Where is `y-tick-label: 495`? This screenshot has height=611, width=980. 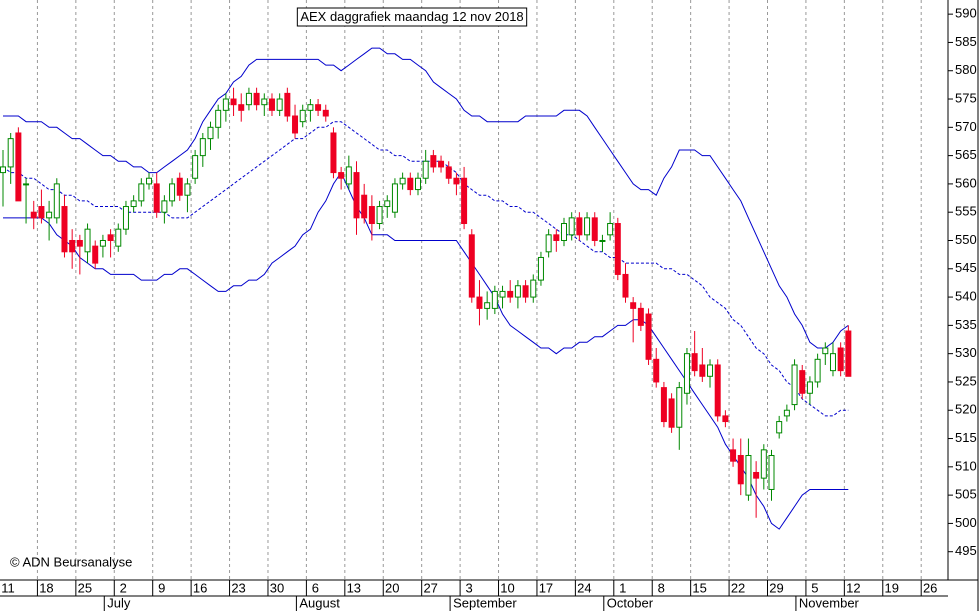
y-tick-label: 495 is located at coordinates (966, 550).